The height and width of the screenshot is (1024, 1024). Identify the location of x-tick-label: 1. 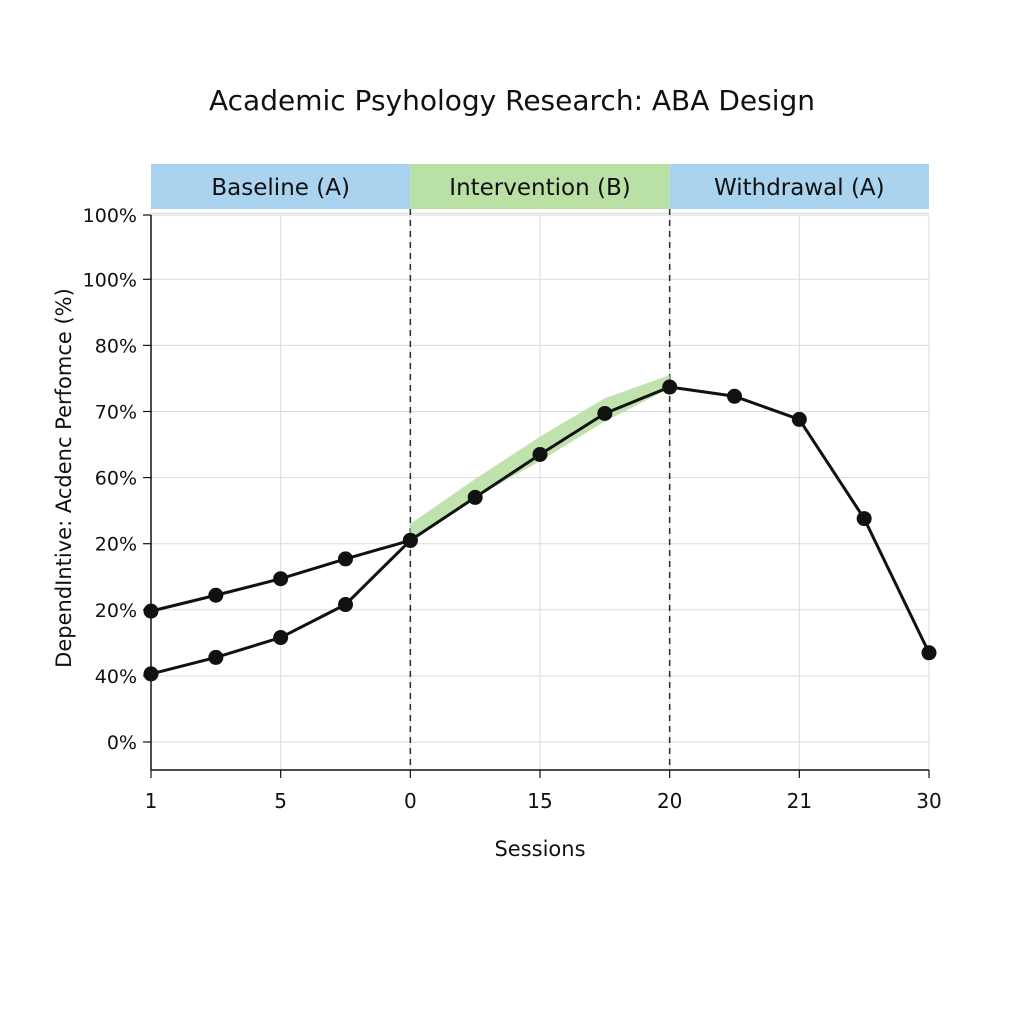
(151, 801).